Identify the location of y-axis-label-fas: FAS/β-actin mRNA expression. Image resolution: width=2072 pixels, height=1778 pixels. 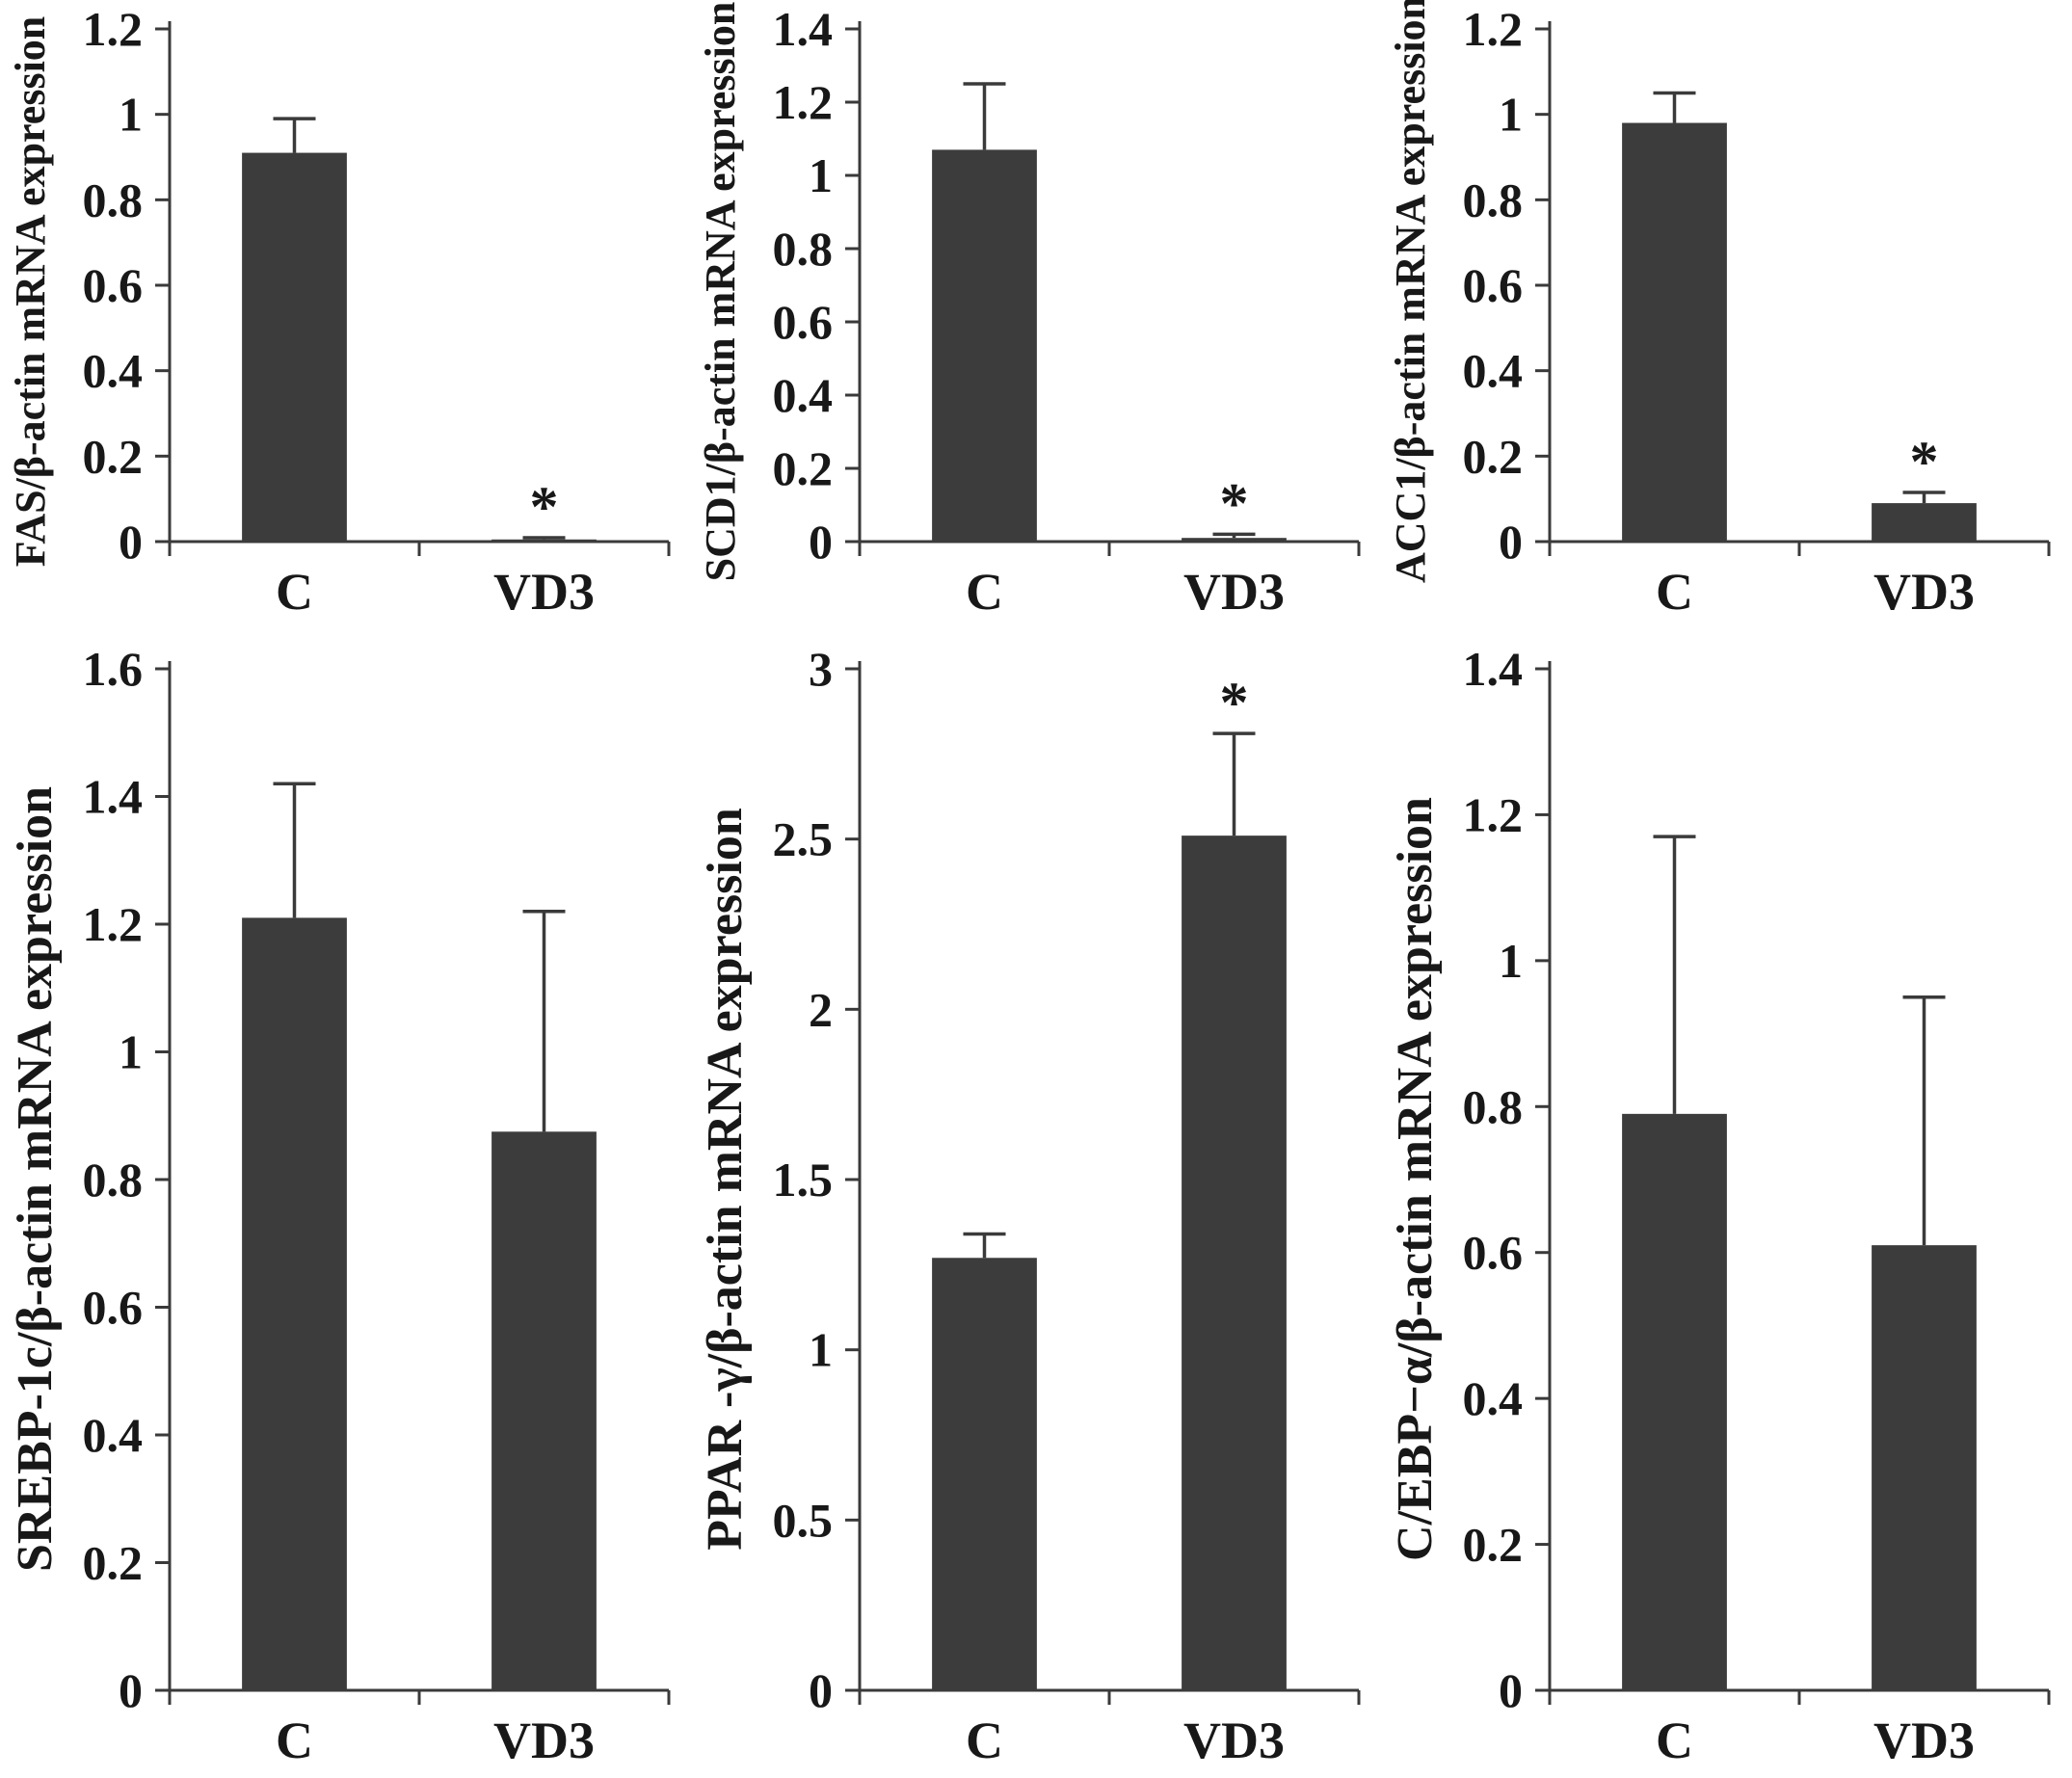
(30, 291).